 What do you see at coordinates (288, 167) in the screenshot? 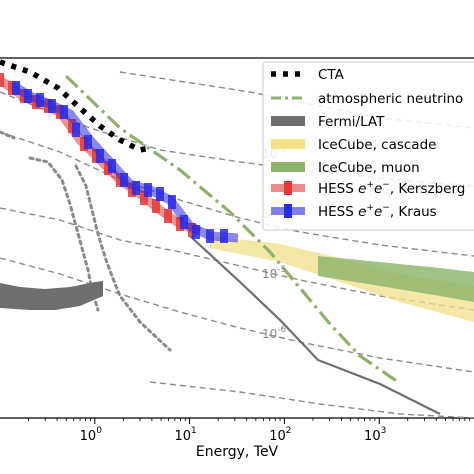
I see `legend-marker-icecube-muon` at bounding box center [288, 167].